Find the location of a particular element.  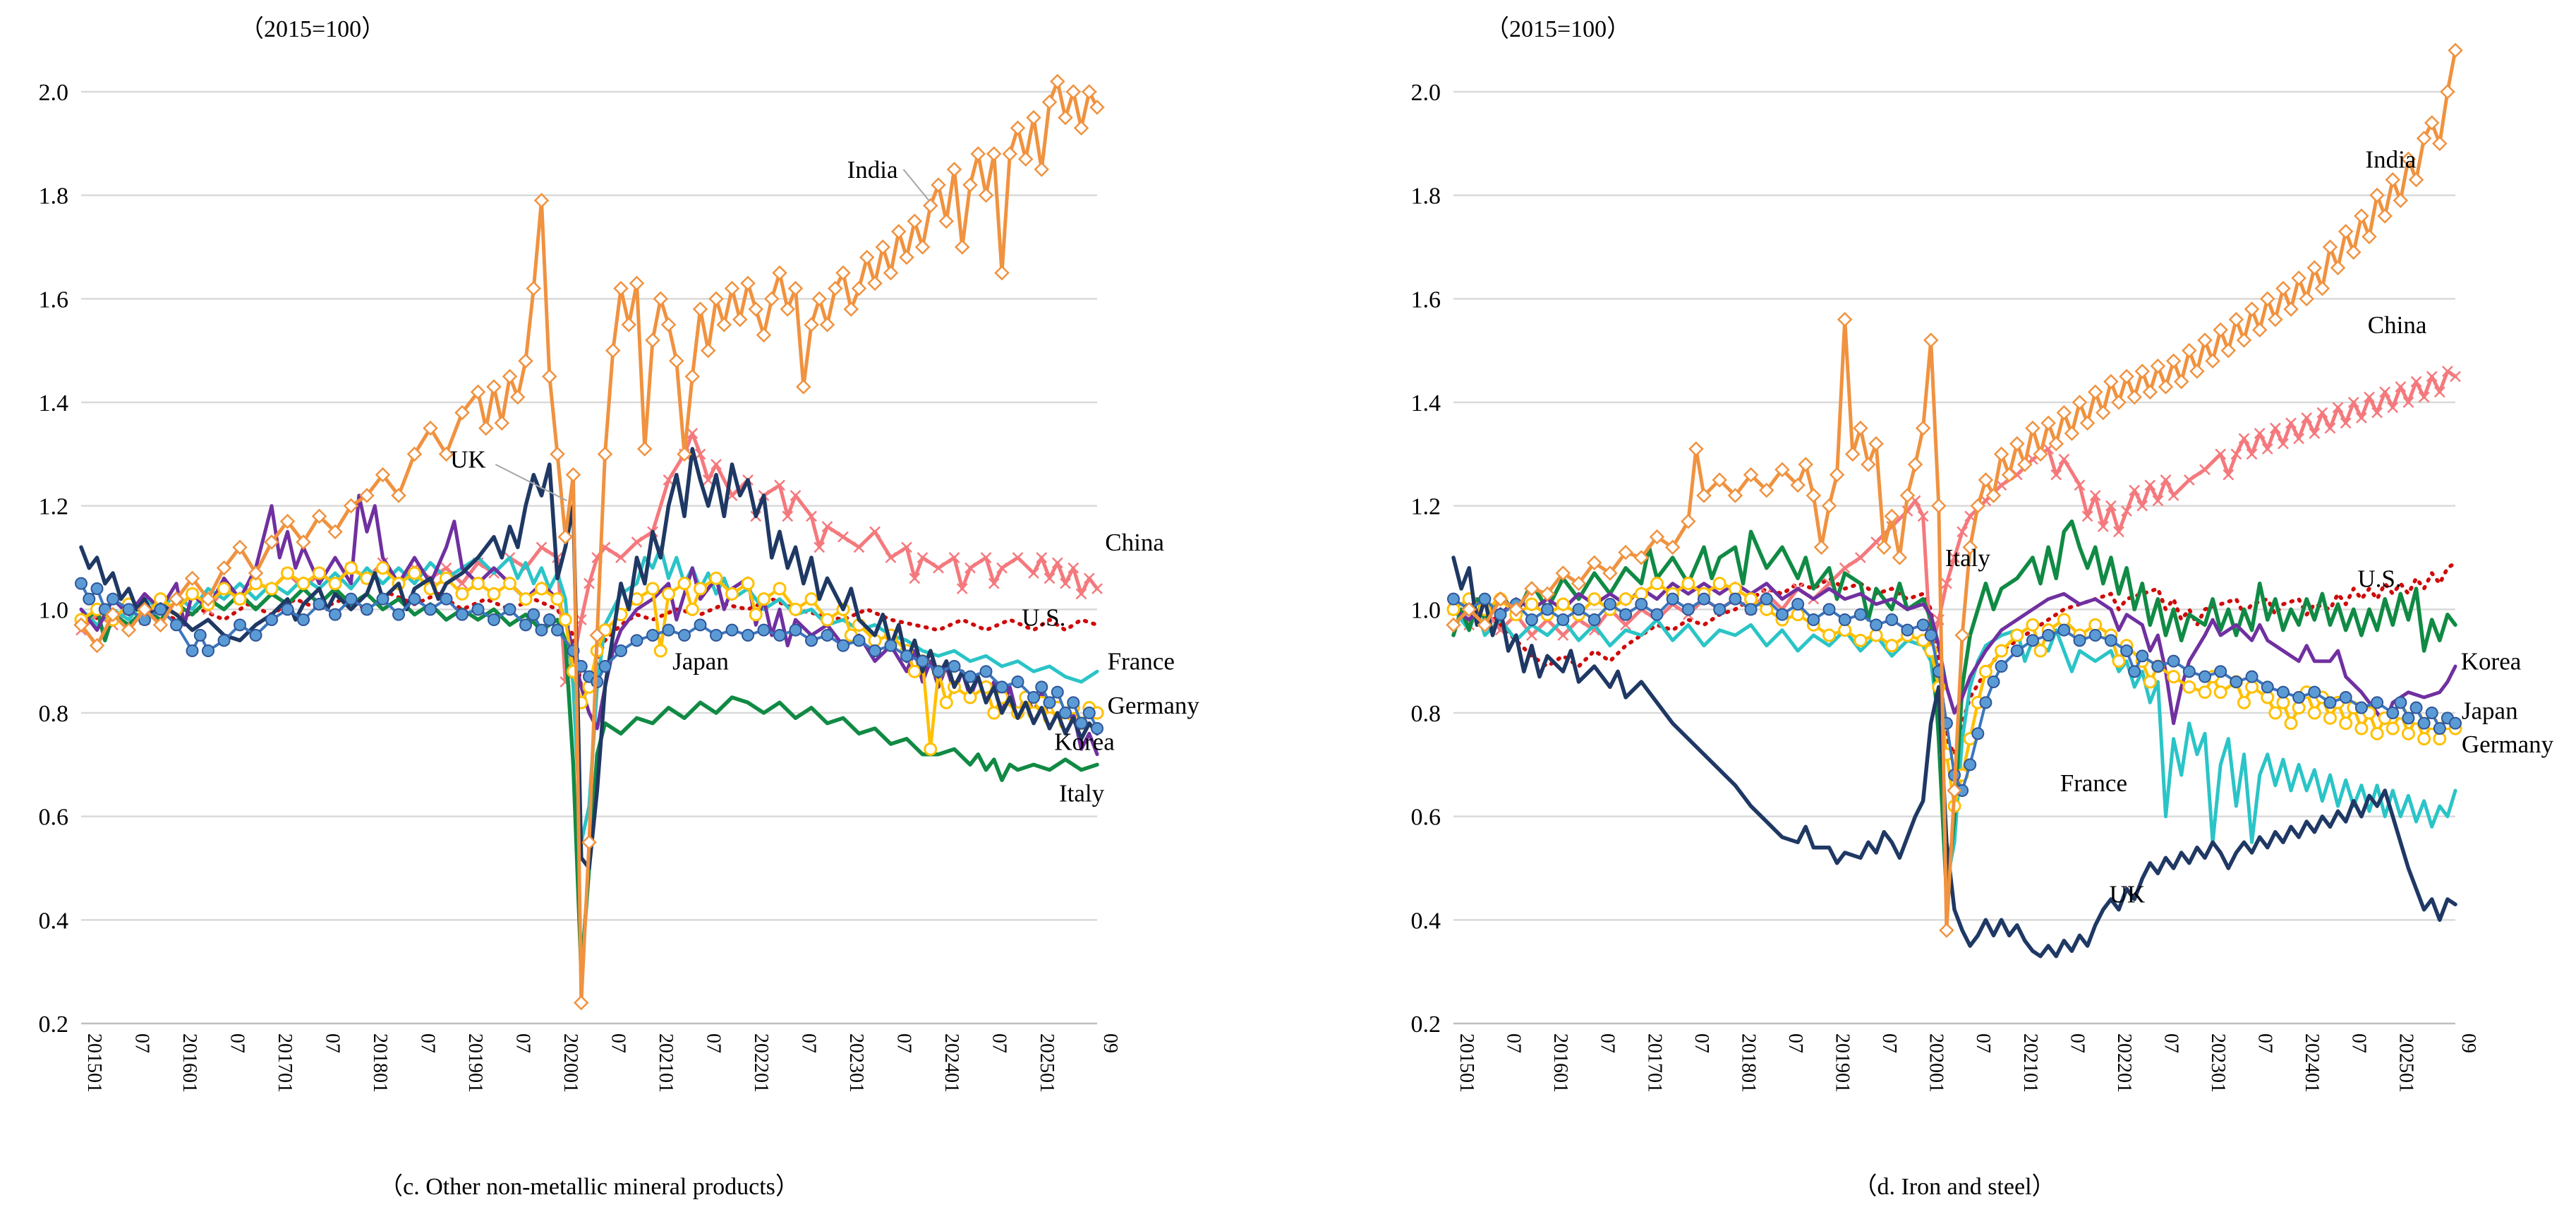

x-axis-label: 201601 is located at coordinates (190, 1063).